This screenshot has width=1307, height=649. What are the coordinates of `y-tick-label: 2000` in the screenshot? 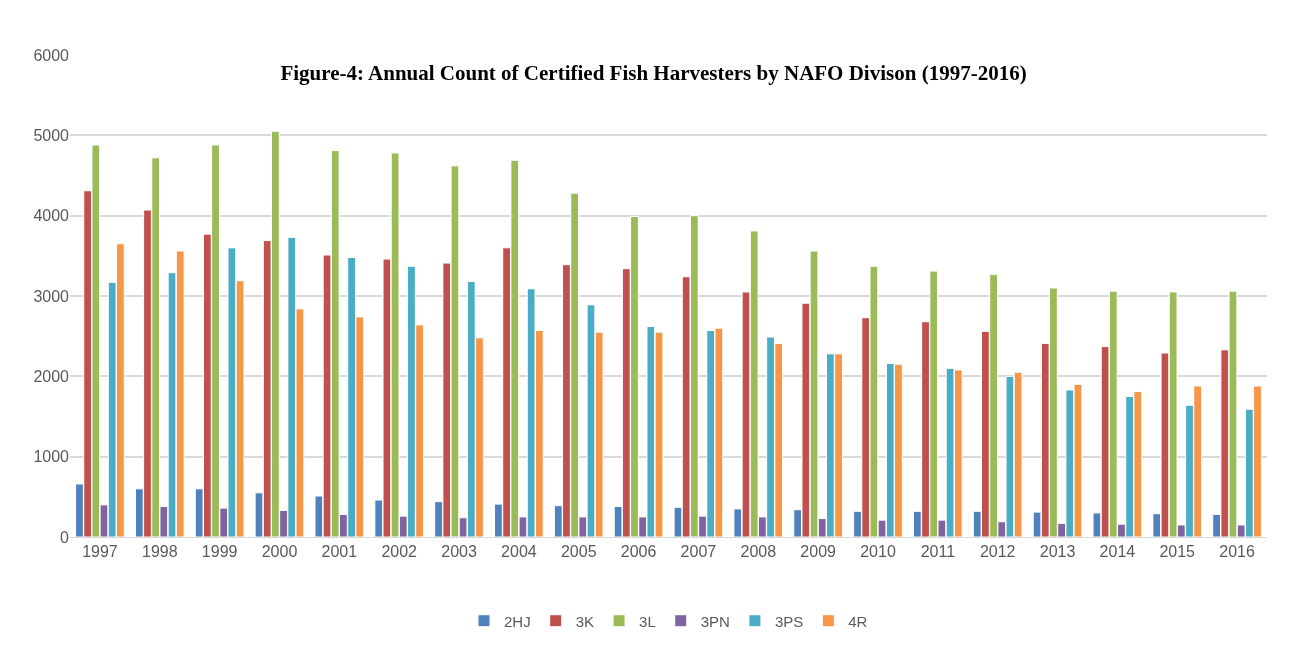 It's located at (51, 376).